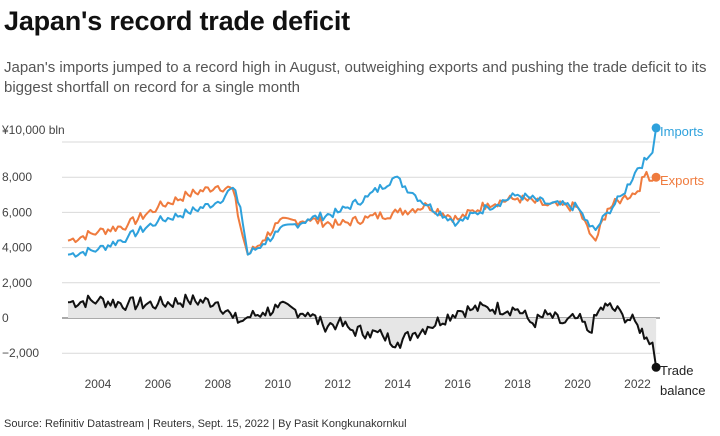 Image resolution: width=720 pixels, height=436 pixels. I want to click on x-tick-label: 2008, so click(218, 384).